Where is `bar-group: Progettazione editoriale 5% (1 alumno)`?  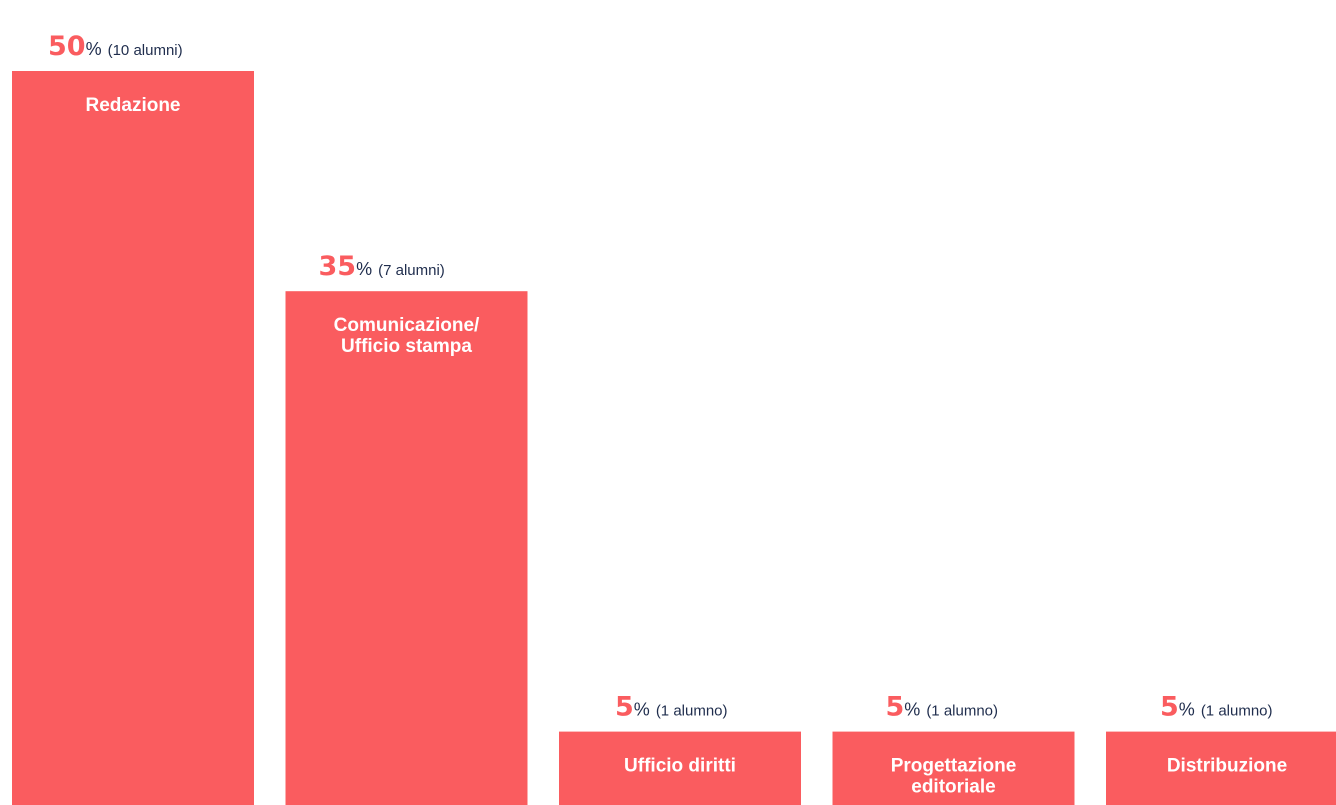 bar-group: Progettazione editoriale 5% (1 alumno) is located at coordinates (953, 748).